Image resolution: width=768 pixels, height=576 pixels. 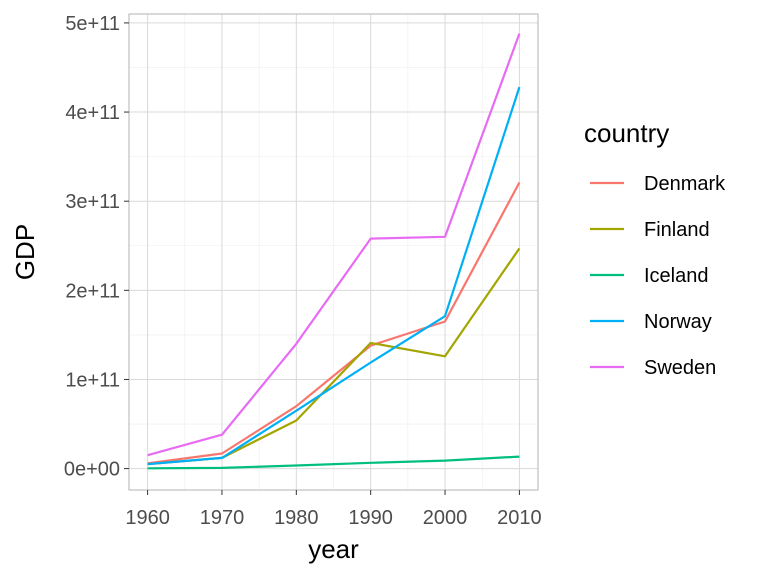 I want to click on legend-label: Iceland, so click(x=676, y=276).